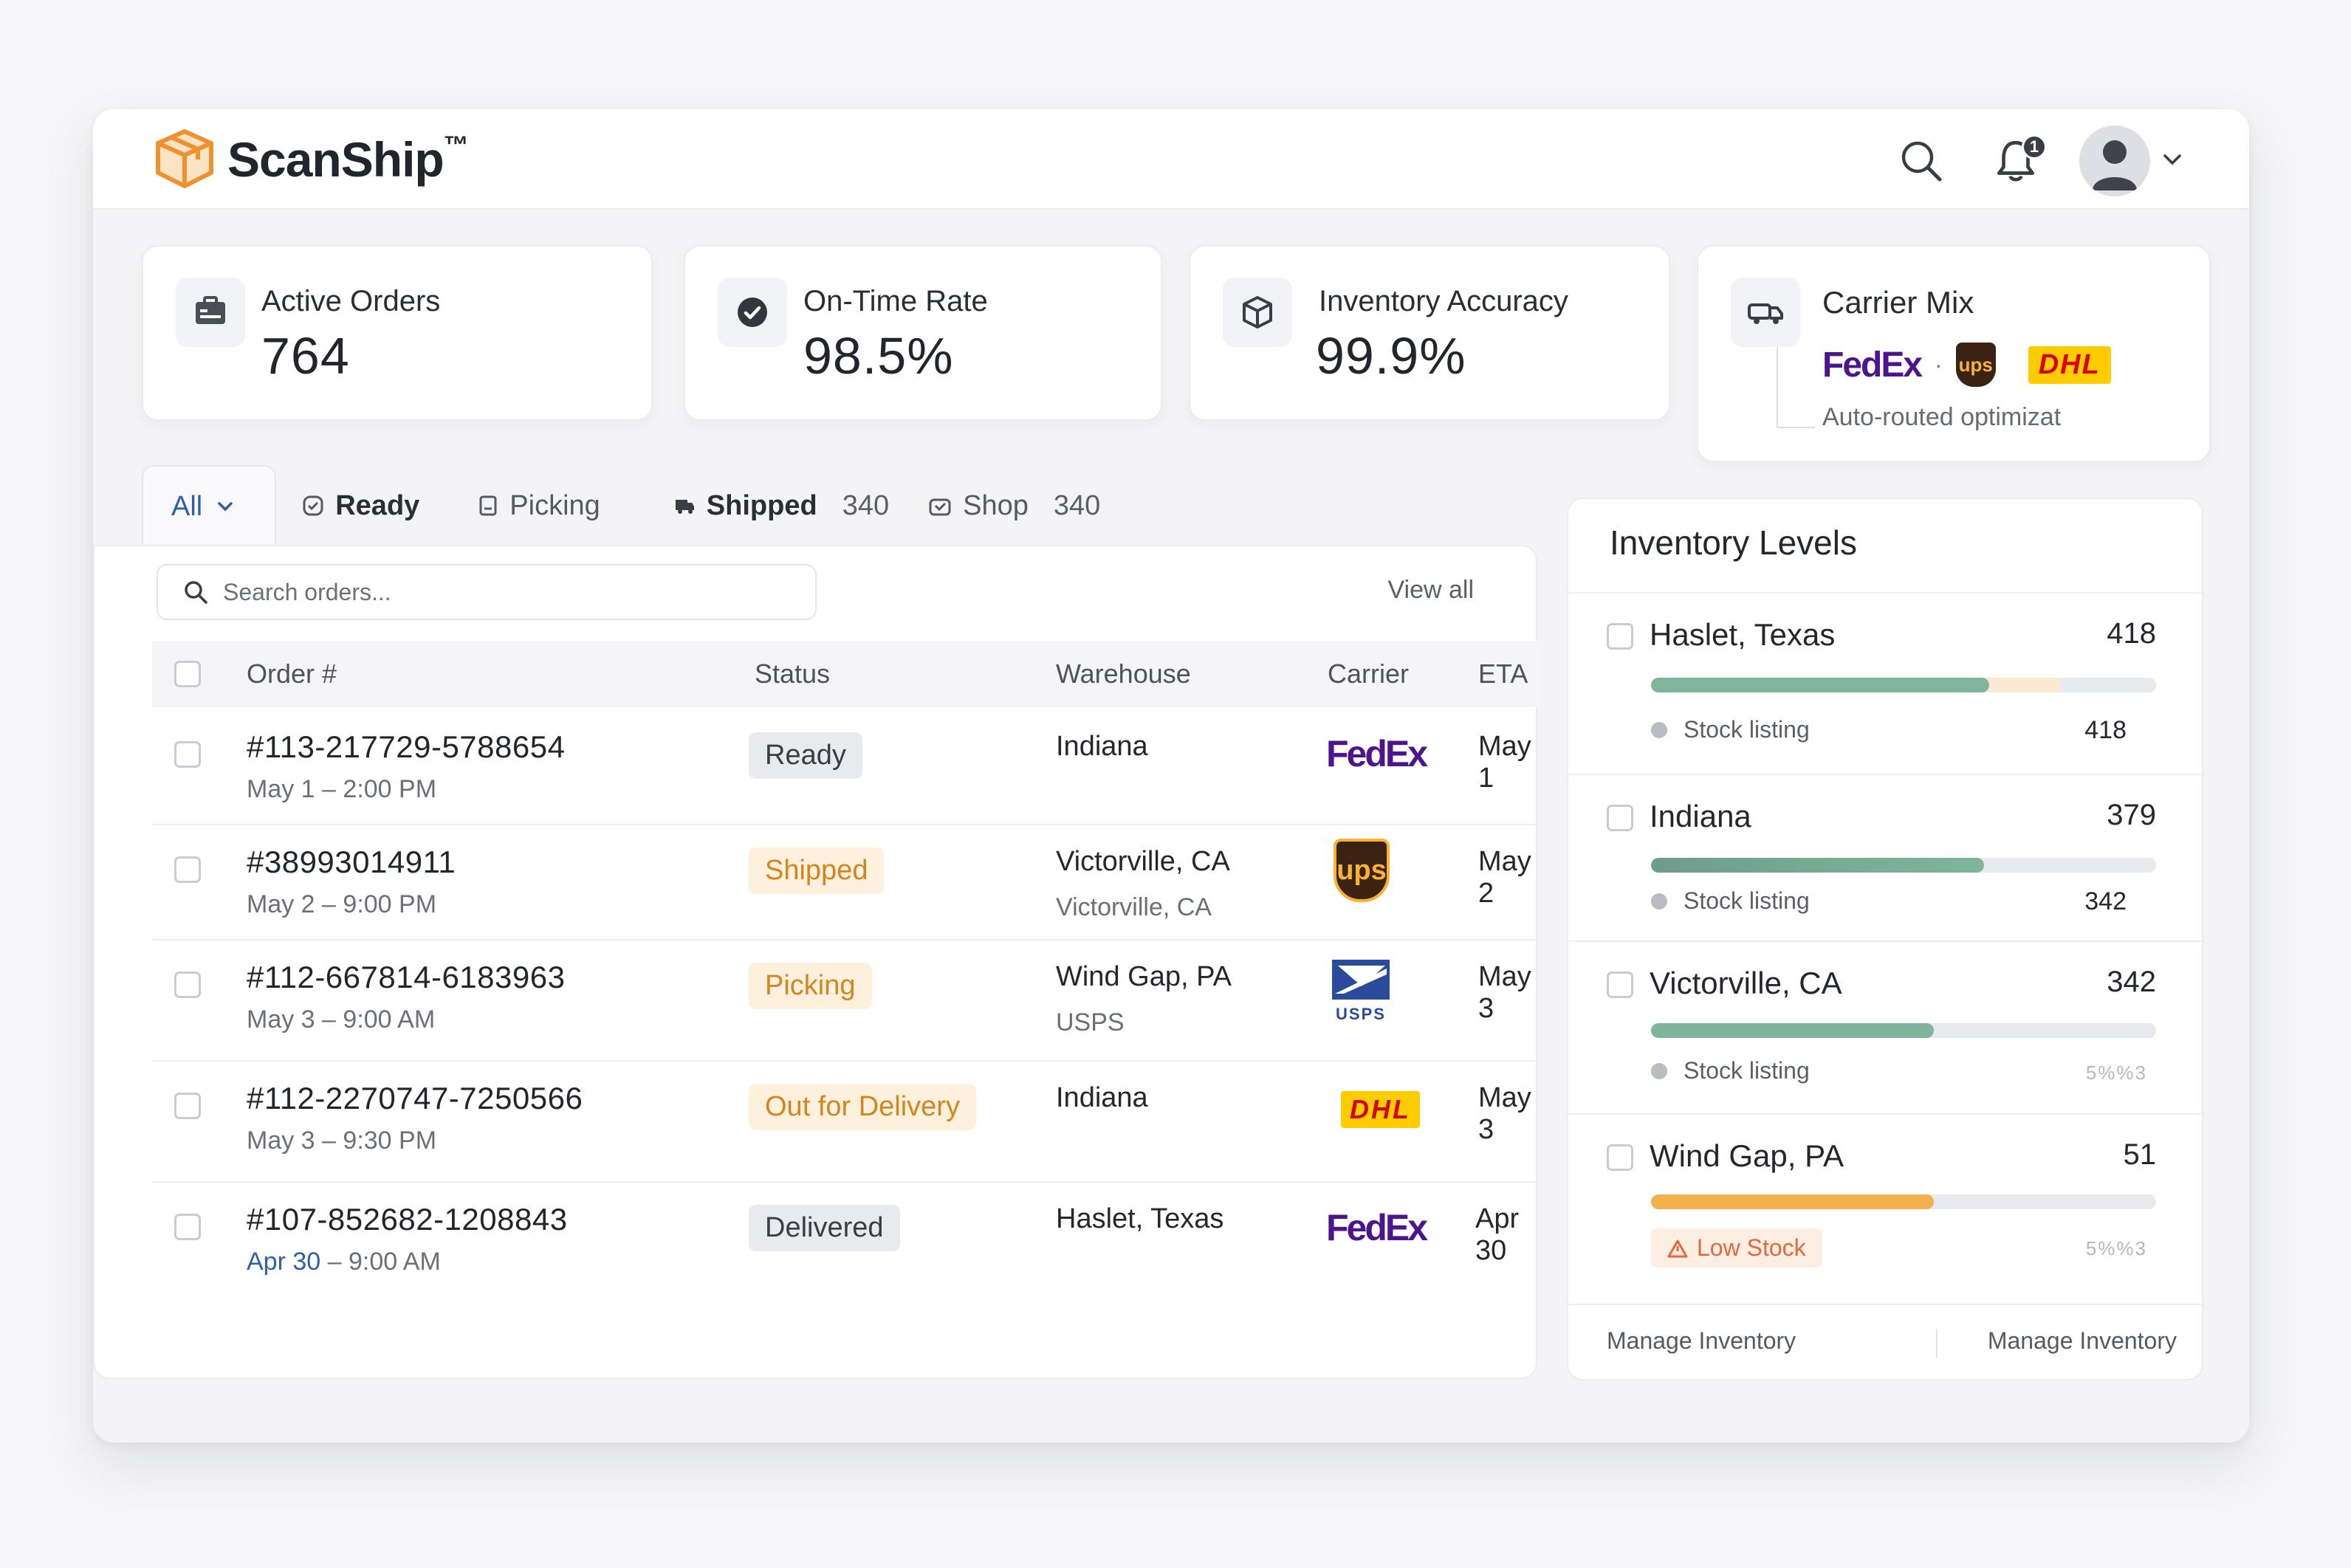 The height and width of the screenshot is (1568, 2351). I want to click on brand-name: ScanShip™, so click(348, 159).